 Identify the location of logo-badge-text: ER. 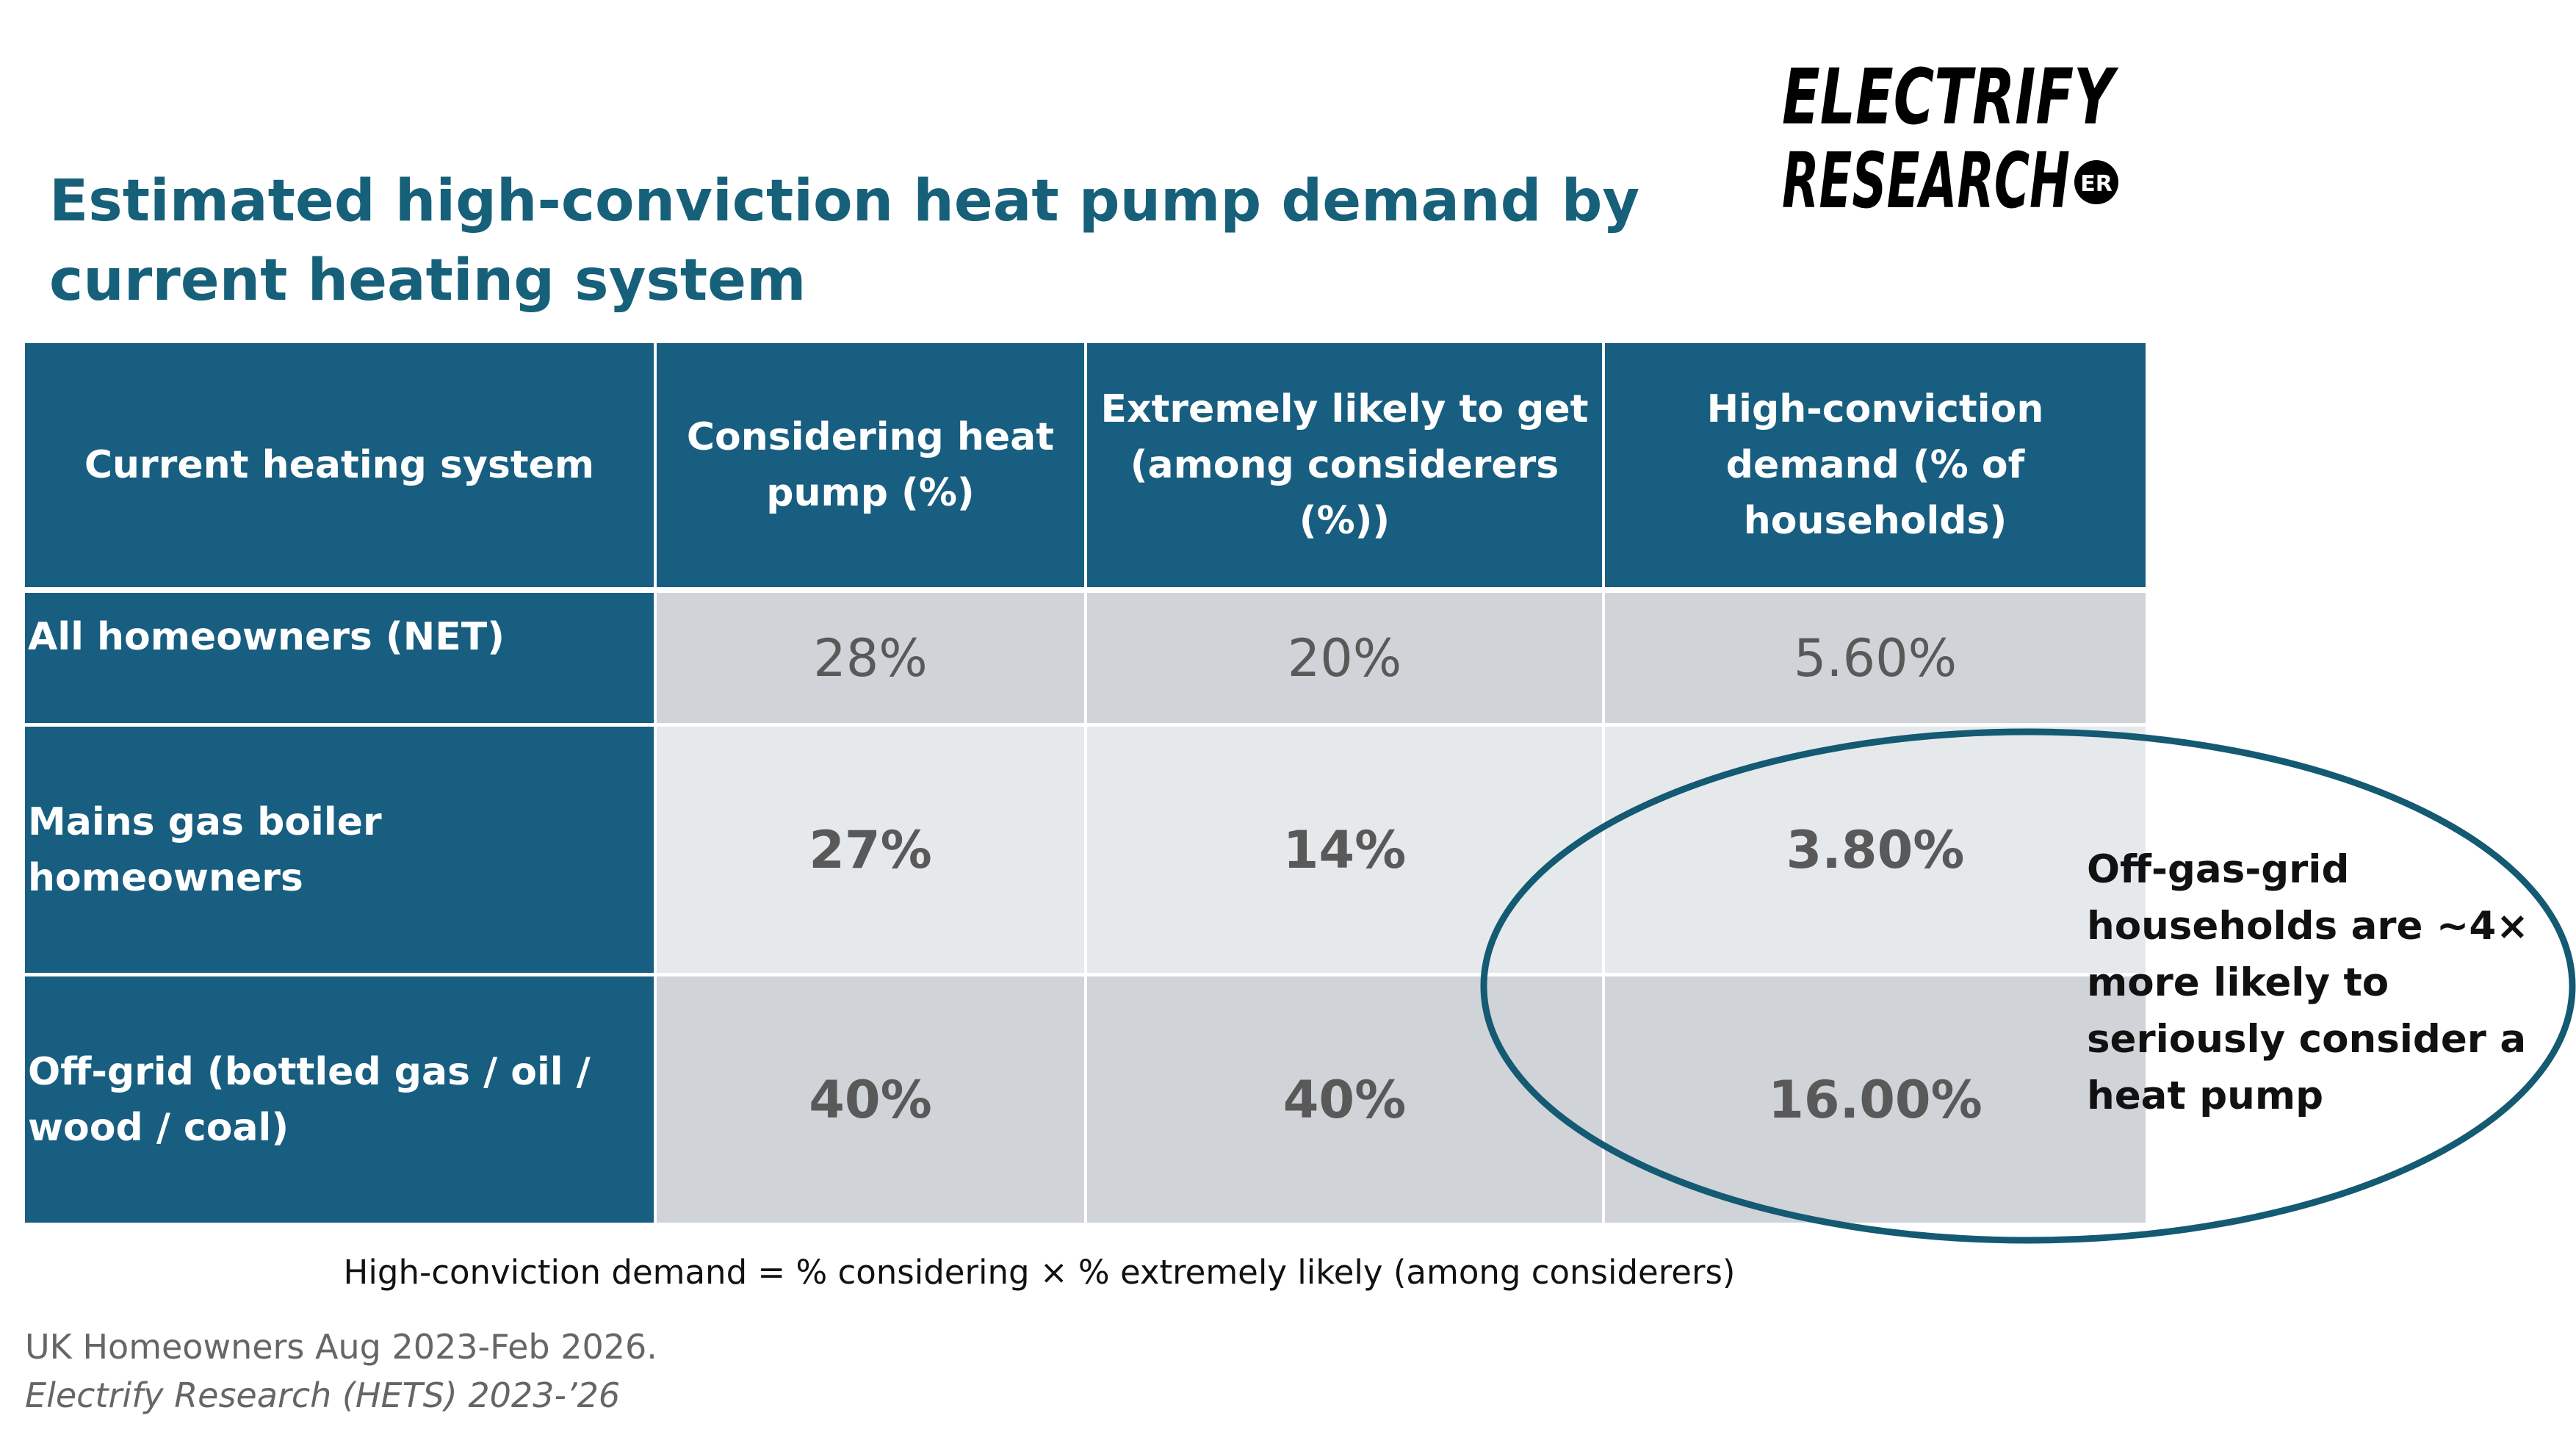
(2096, 184).